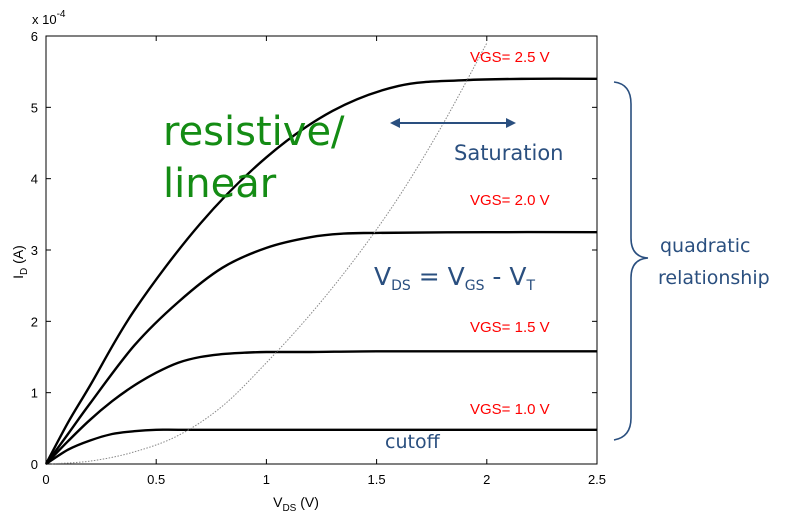 This screenshot has width=792, height=525. Describe the element at coordinates (34, 464) in the screenshot. I see `y-tick-label: 0` at that location.